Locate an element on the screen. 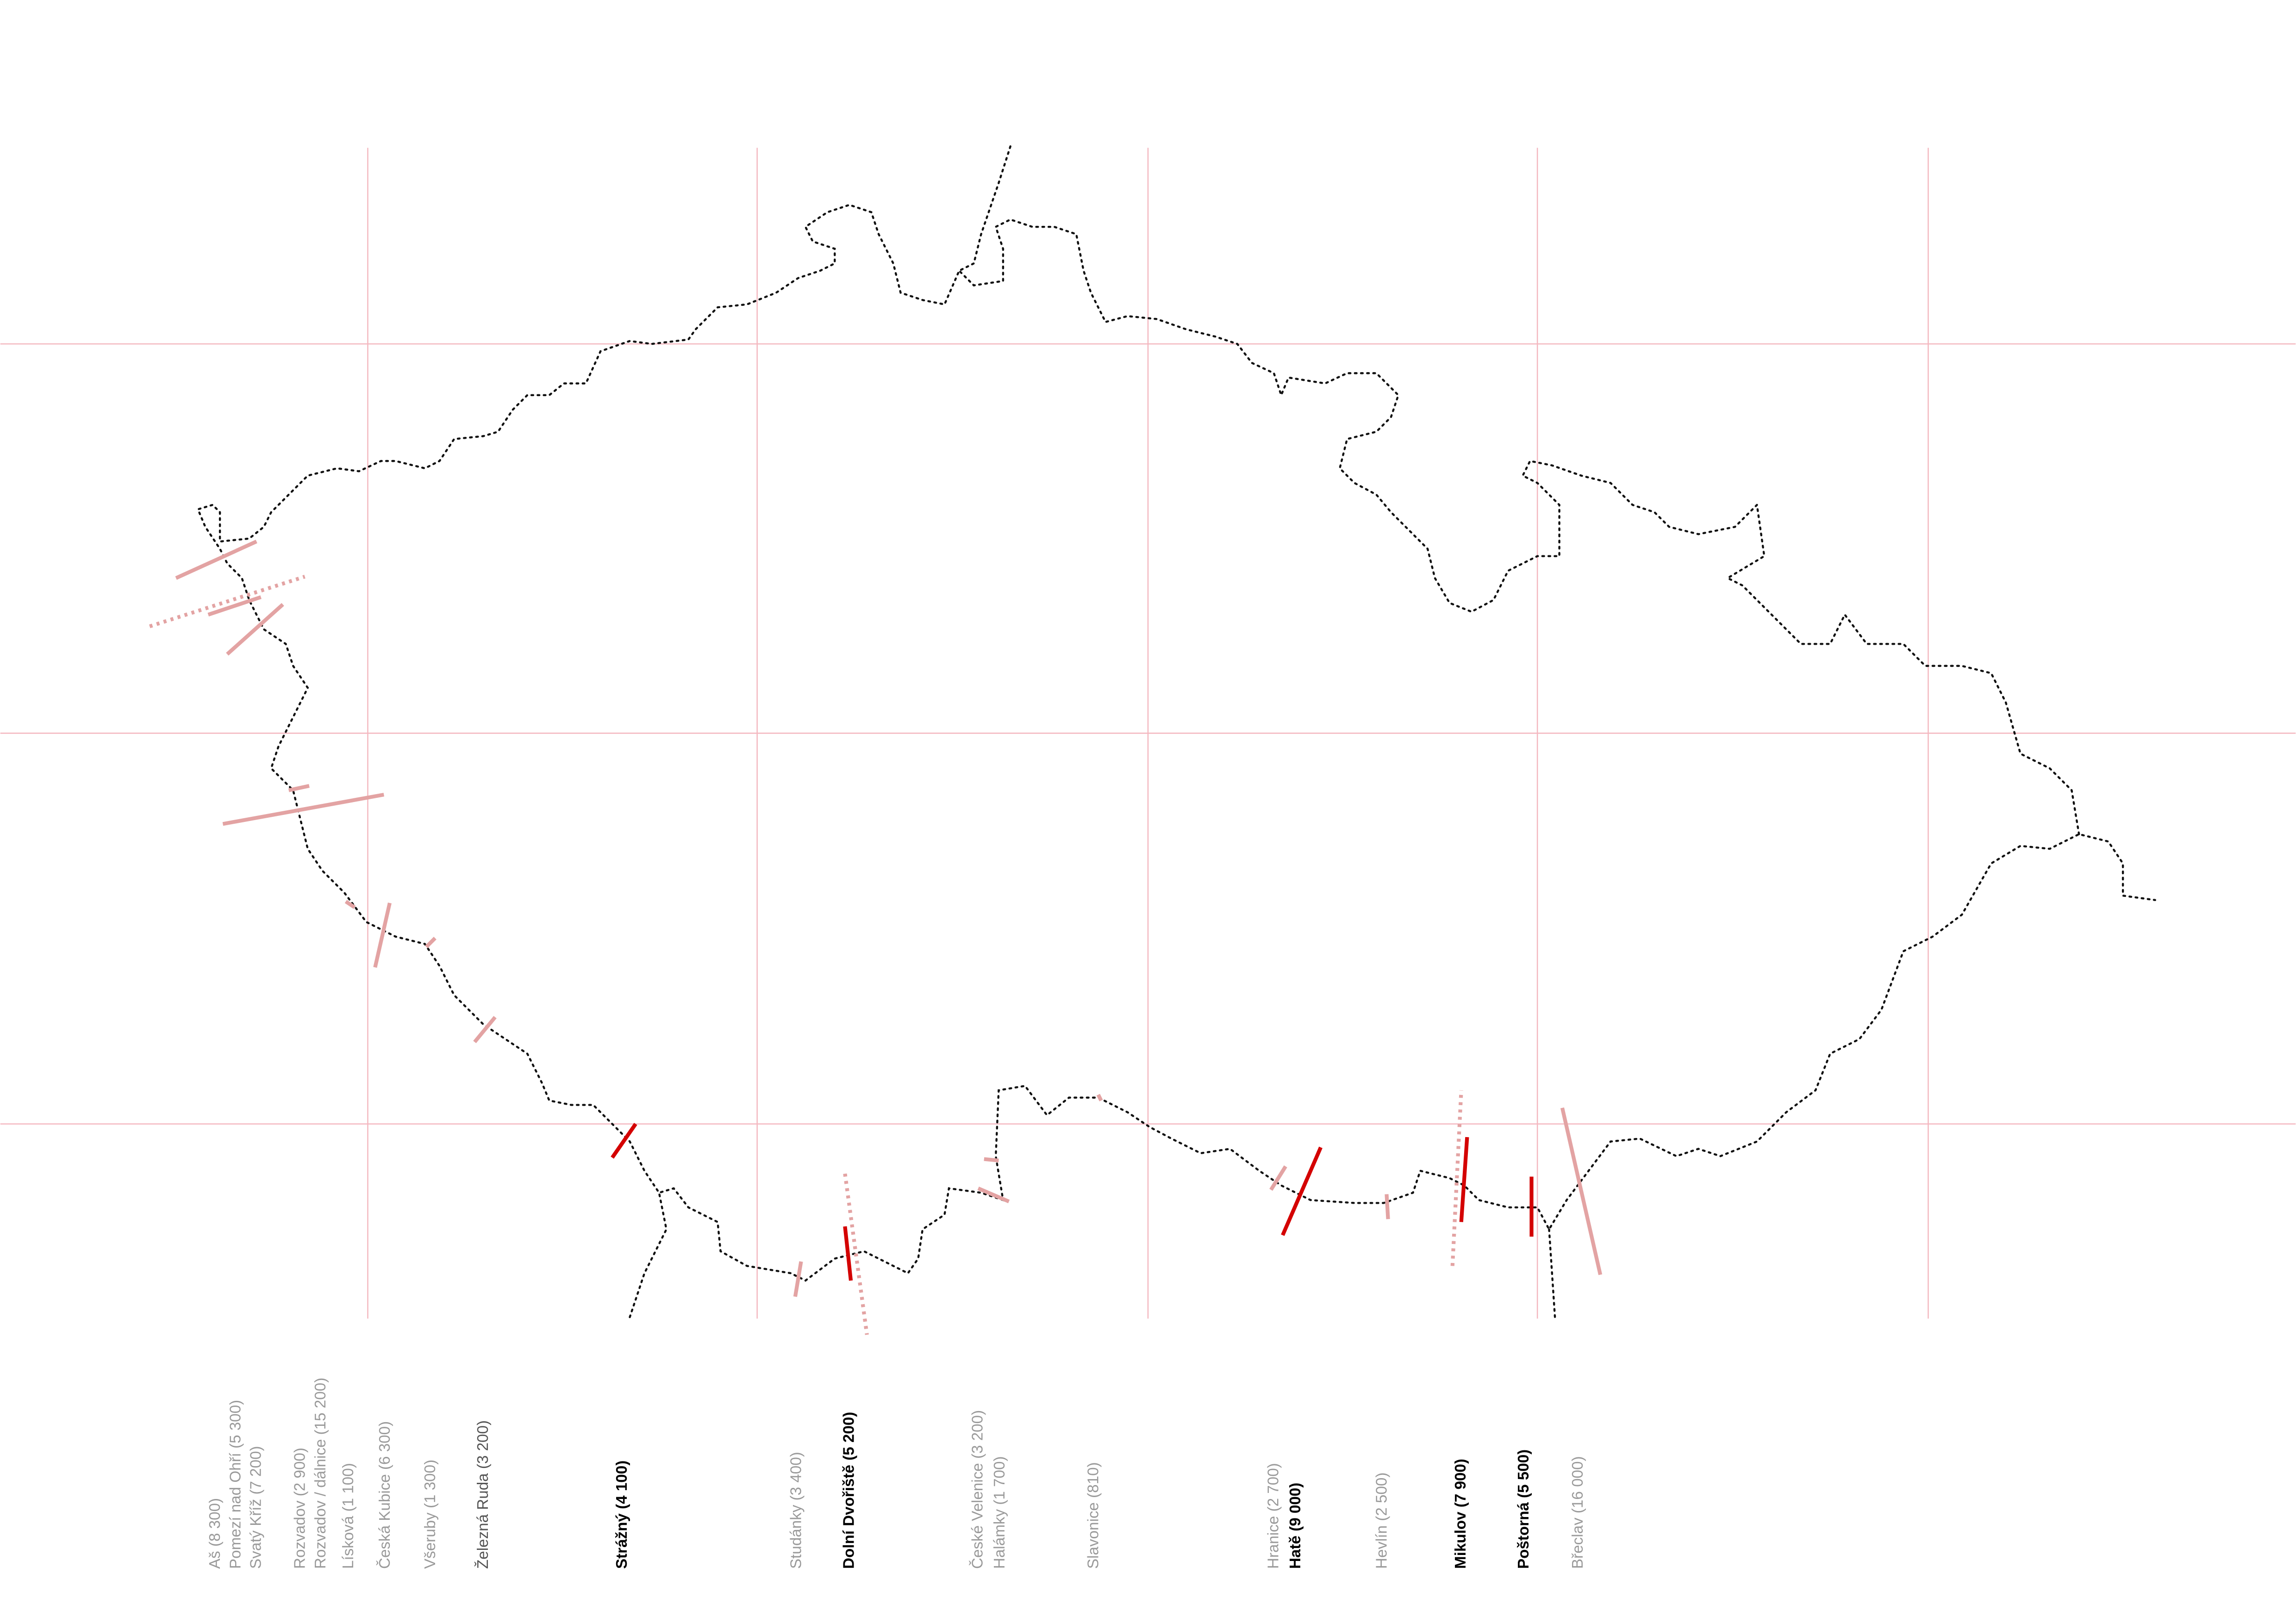  crossing-label: Česká Kubice (6 300) is located at coordinates (384, 1495).